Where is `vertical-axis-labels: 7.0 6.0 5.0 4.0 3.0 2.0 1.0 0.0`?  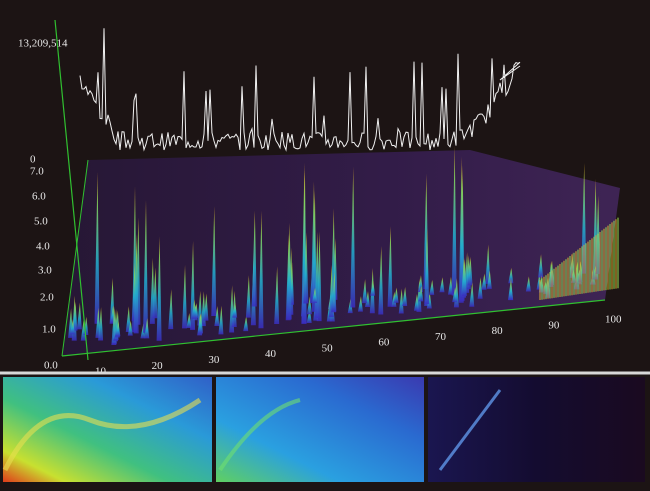 vertical-axis-labels: 7.0 6.0 5.0 4.0 3.0 2.0 1.0 0.0 is located at coordinates (44, 269).